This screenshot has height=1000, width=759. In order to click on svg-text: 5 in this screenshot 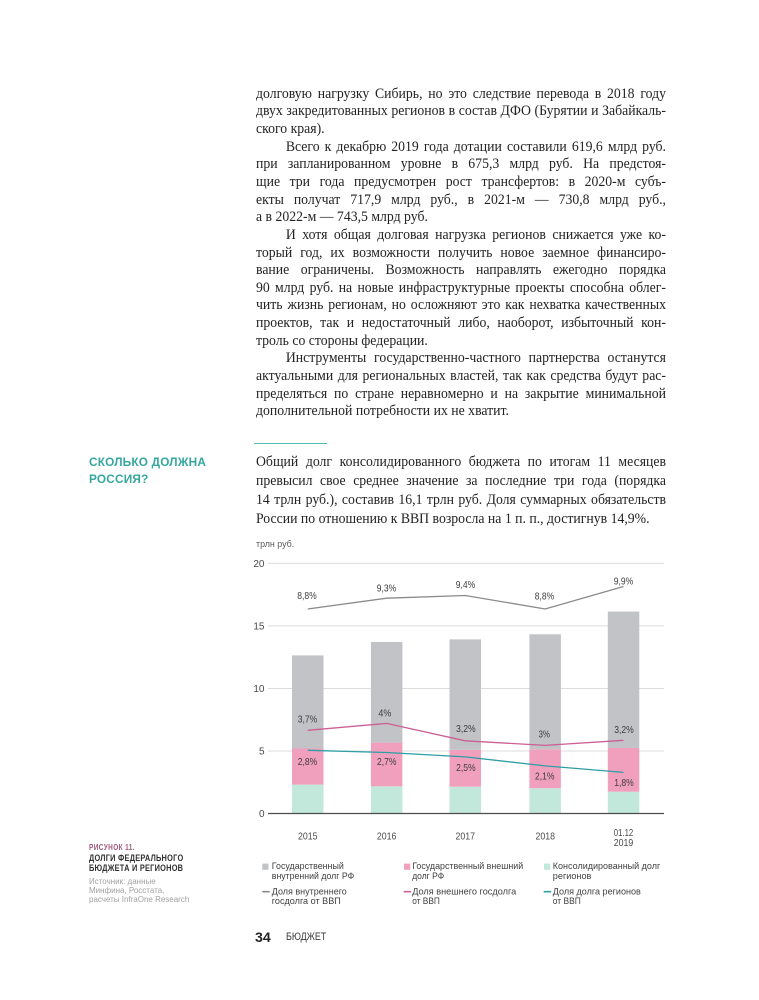, I will do `click(262, 752)`.